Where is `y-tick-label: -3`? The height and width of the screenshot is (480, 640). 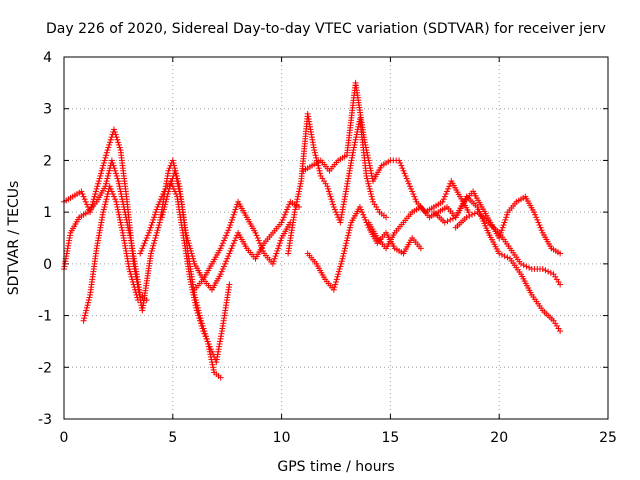
y-tick-label: -3 is located at coordinates (45, 420).